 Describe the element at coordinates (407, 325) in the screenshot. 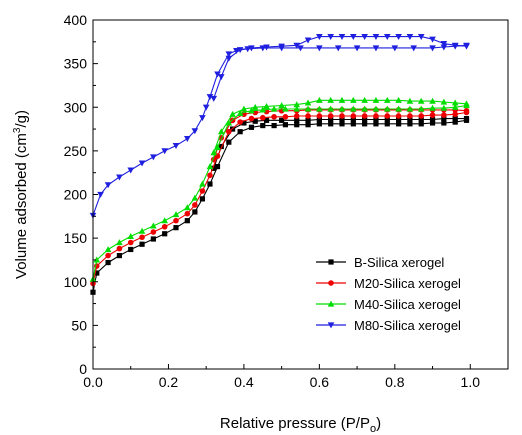

I see `legend-label: M80-Silica xerogel` at that location.